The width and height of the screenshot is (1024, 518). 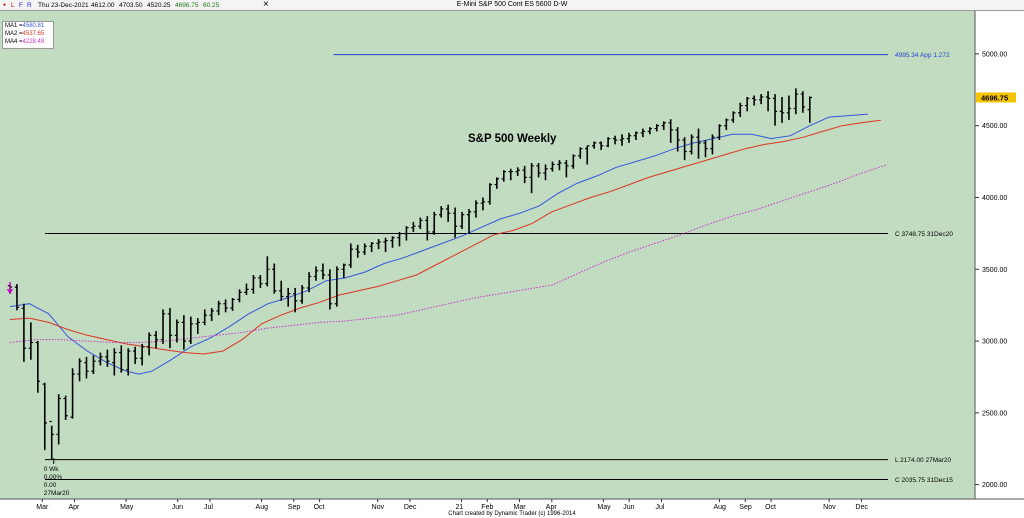 I want to click on x-tick-label: Jul, so click(x=208, y=507).